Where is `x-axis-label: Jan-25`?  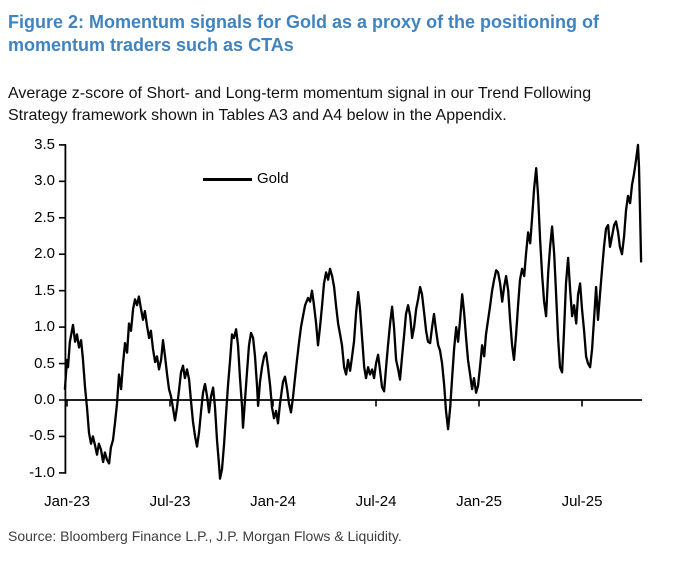
x-axis-label: Jan-25 is located at coordinates (479, 501).